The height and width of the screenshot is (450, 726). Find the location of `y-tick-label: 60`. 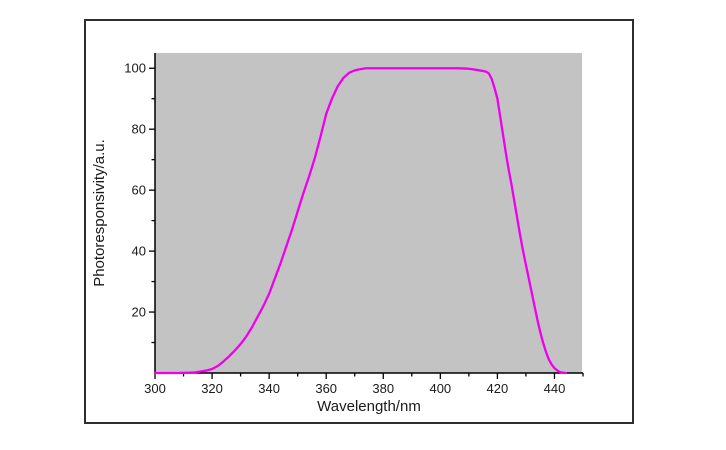

y-tick-label: 60 is located at coordinates (139, 190).